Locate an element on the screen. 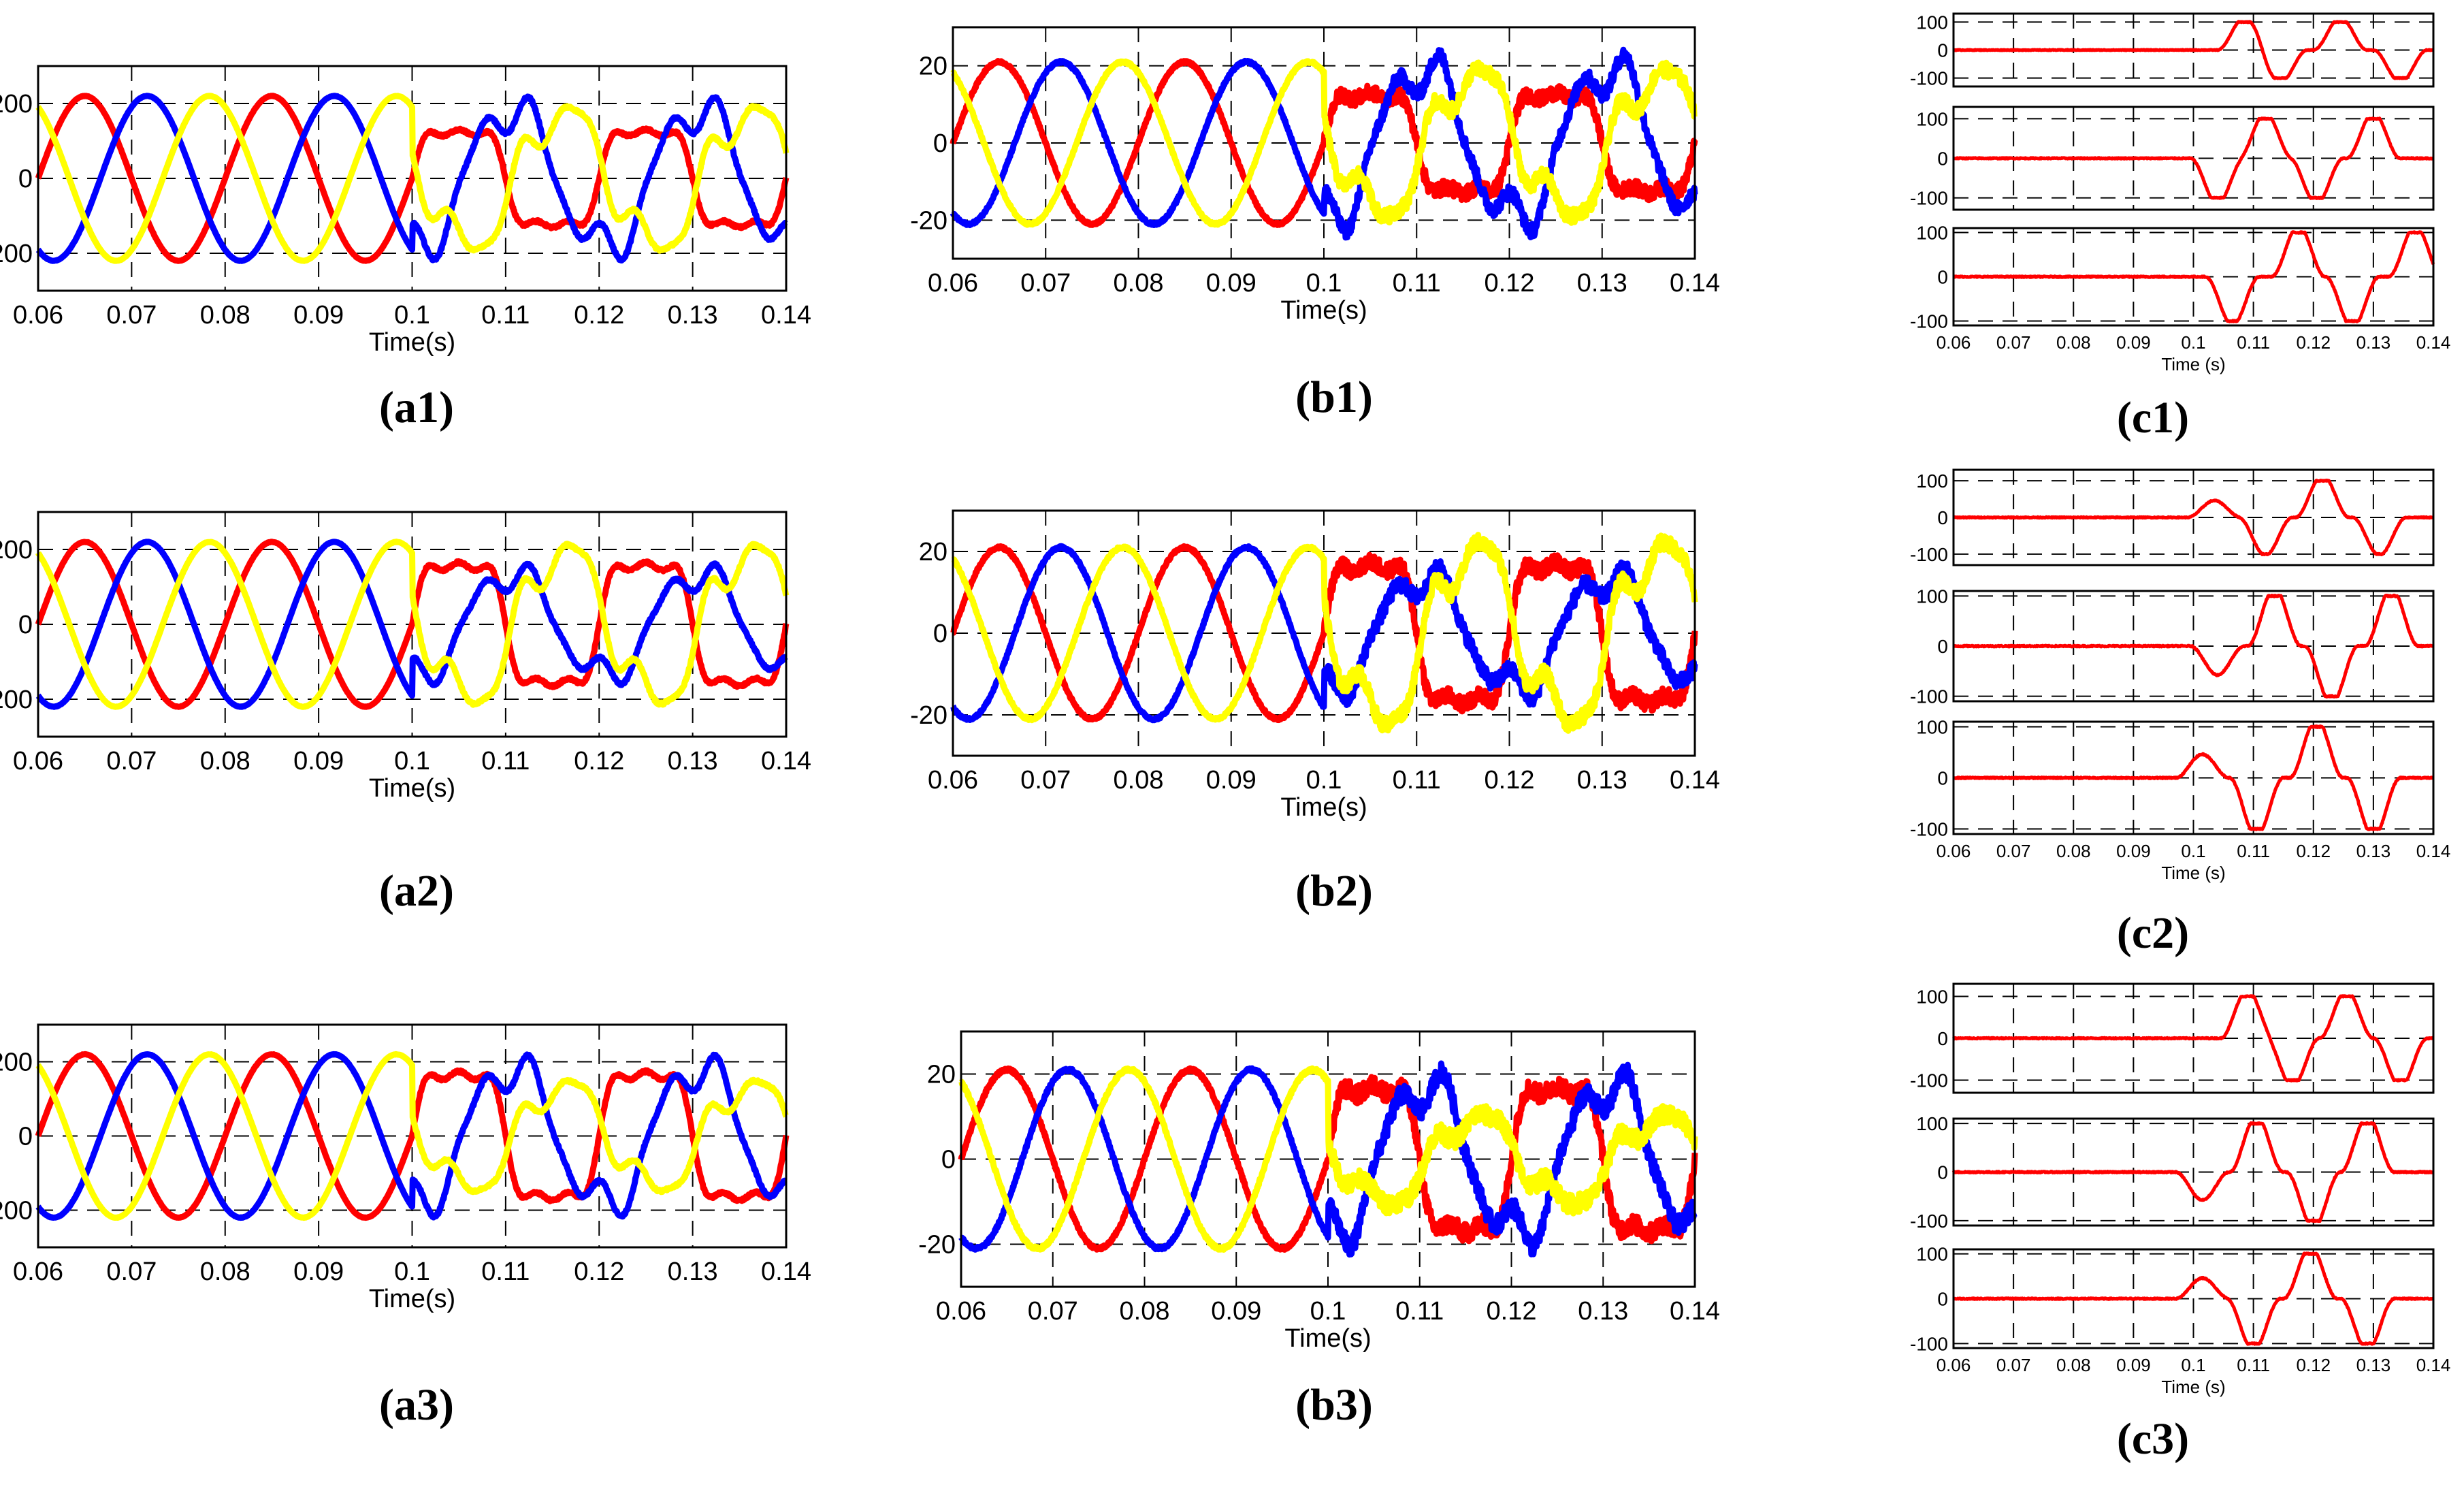 This screenshot has height=1489, width=2464. y-tick-label: 20 is located at coordinates (933, 66).